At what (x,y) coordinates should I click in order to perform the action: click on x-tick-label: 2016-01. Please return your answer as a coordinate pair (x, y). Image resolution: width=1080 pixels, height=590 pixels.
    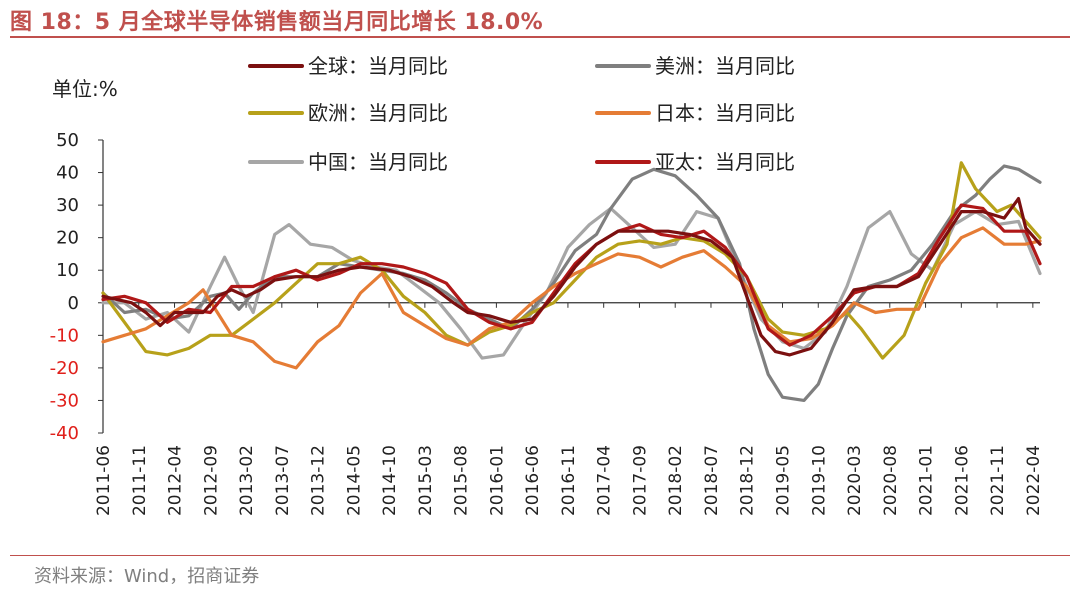
    Looking at the image, I should click on (497, 480).